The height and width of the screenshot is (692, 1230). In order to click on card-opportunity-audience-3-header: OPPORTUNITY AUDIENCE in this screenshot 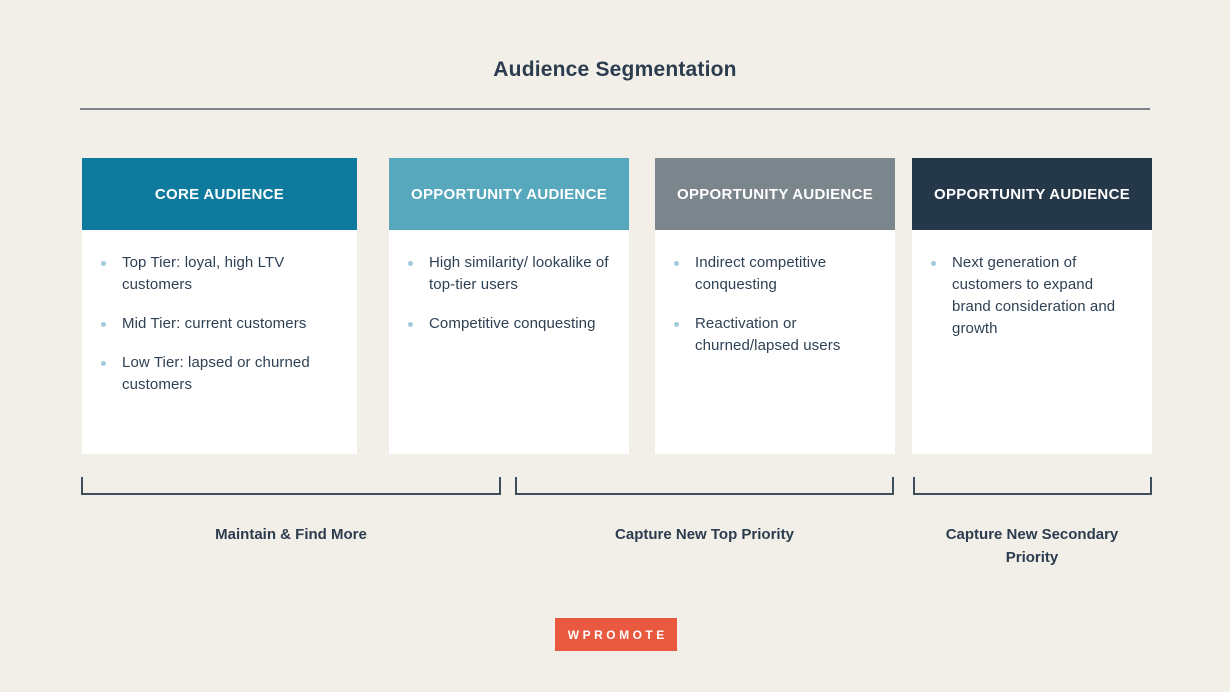, I will do `click(1032, 194)`.